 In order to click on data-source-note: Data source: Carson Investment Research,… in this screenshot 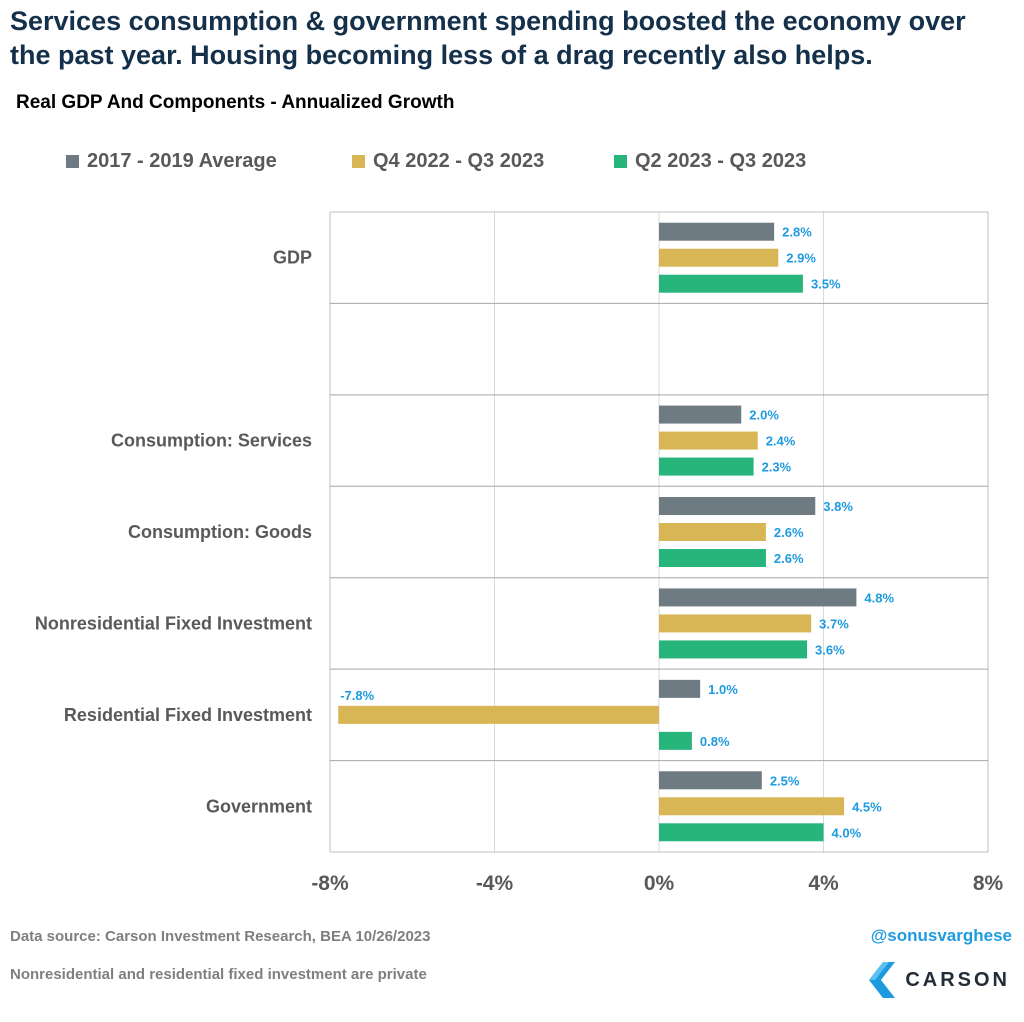, I will do `click(220, 936)`.